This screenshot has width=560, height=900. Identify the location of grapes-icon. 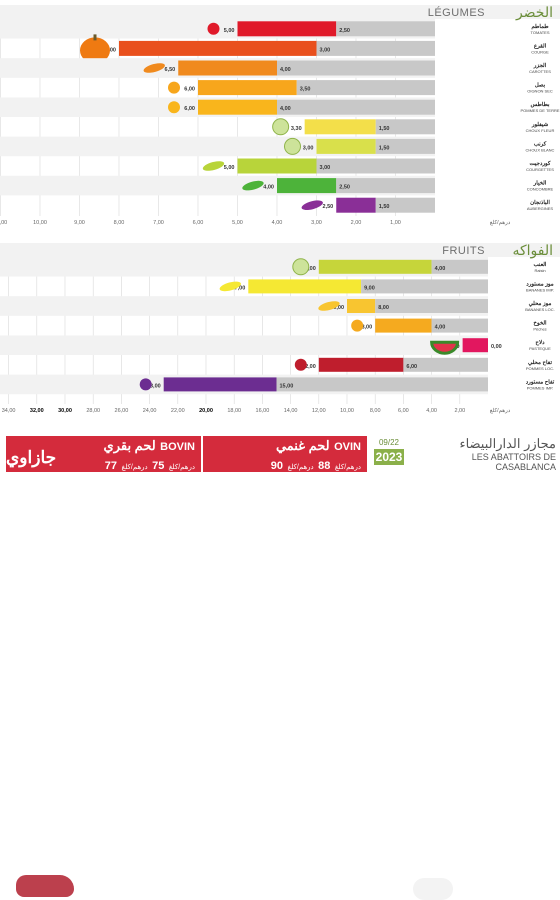
(301, 267).